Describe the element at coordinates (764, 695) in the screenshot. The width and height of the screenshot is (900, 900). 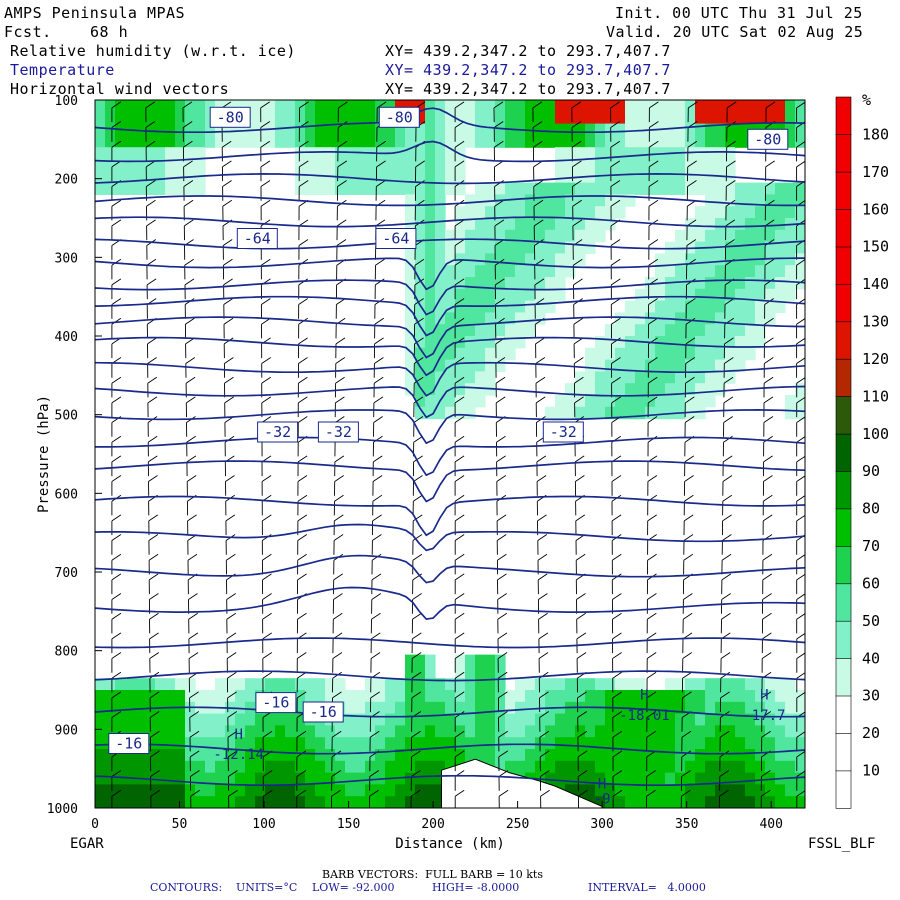
I see `high-marker: H` at that location.